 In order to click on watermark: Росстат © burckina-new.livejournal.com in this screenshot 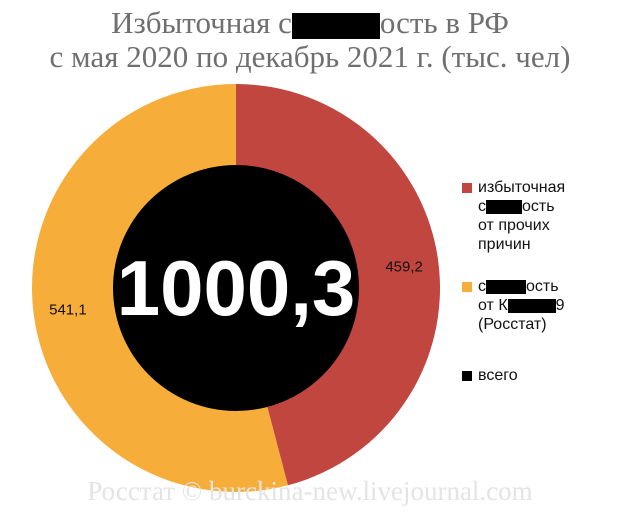, I will do `click(310, 491)`.